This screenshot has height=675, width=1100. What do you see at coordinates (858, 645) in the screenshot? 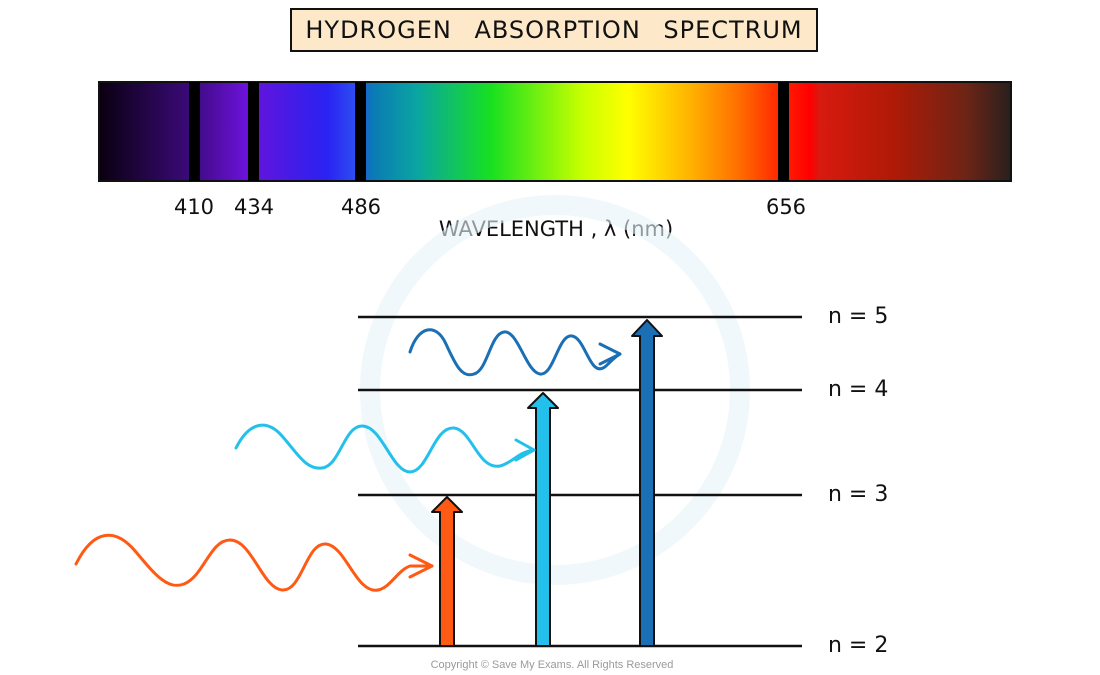
I see `level-label-n2: n = 2` at bounding box center [858, 645].